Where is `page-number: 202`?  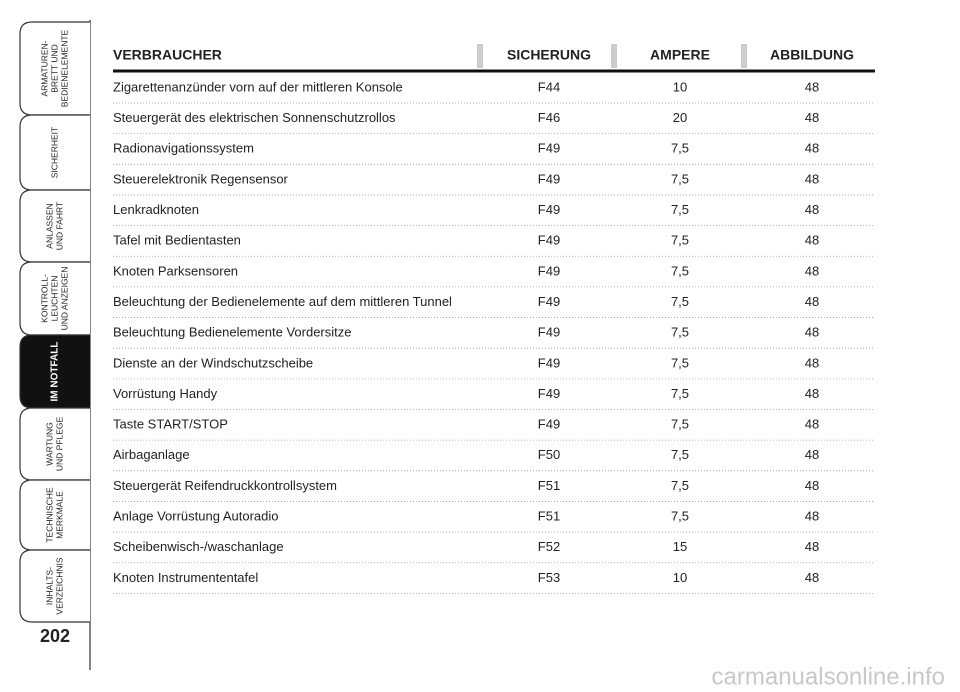
page-number: 202 is located at coordinates (55, 636).